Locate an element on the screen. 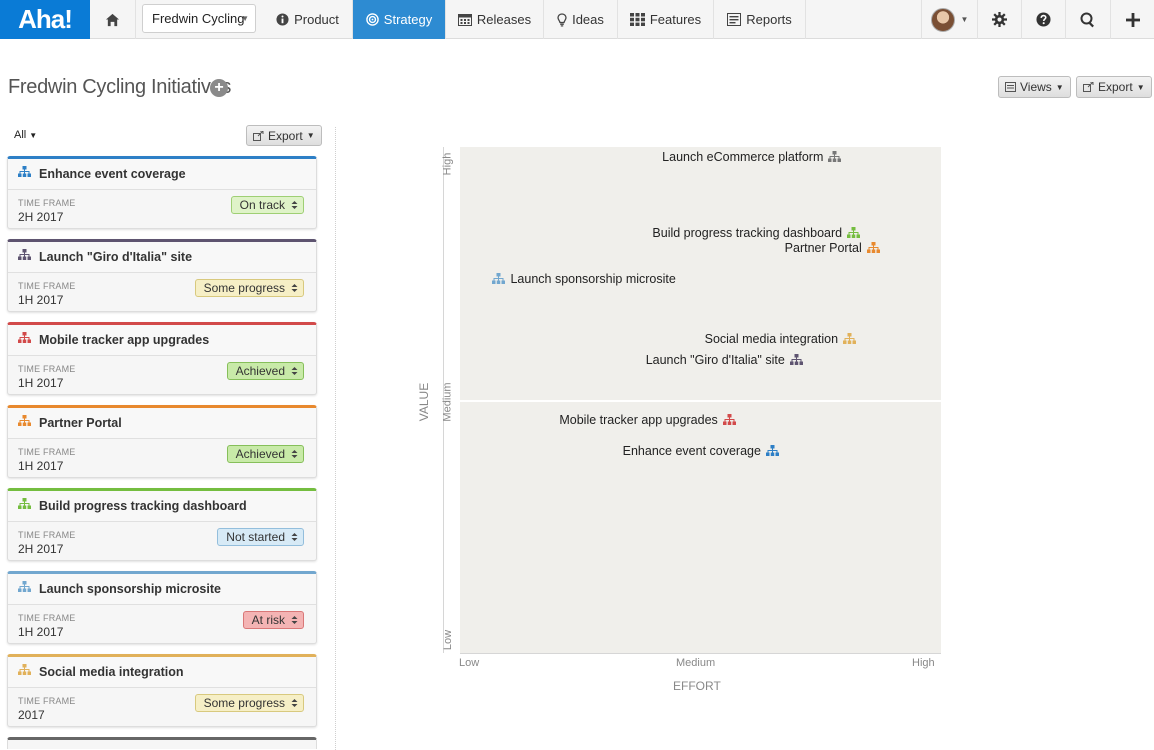 Image resolution: width=1154 pixels, height=750 pixels. views-button: Views ▼ is located at coordinates (1034, 87).